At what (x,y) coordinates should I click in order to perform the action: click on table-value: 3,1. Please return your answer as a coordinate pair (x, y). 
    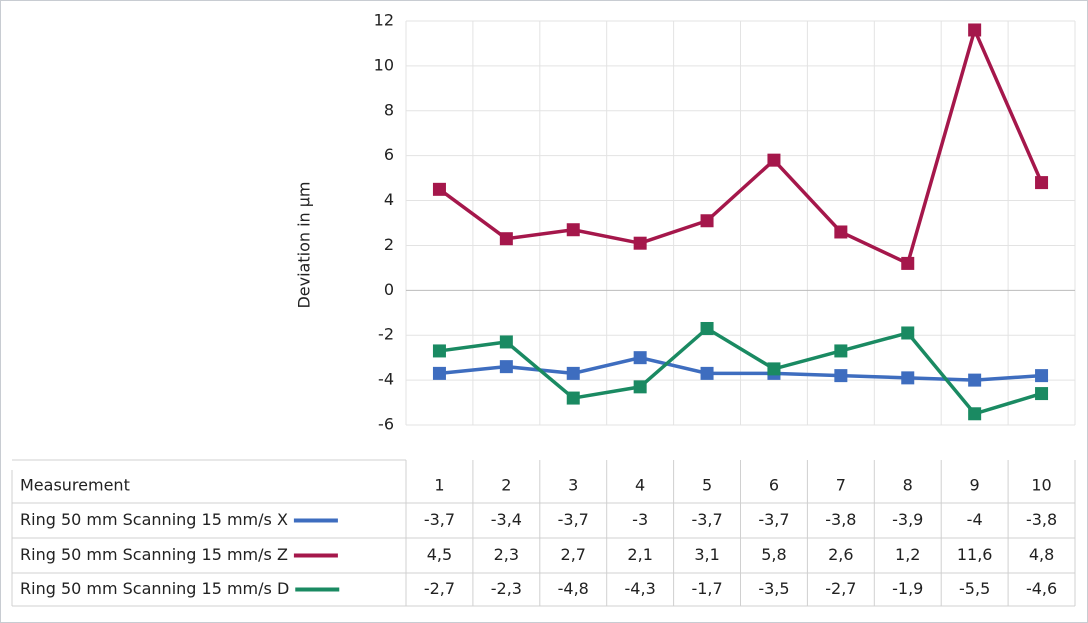
    Looking at the image, I should click on (706, 554).